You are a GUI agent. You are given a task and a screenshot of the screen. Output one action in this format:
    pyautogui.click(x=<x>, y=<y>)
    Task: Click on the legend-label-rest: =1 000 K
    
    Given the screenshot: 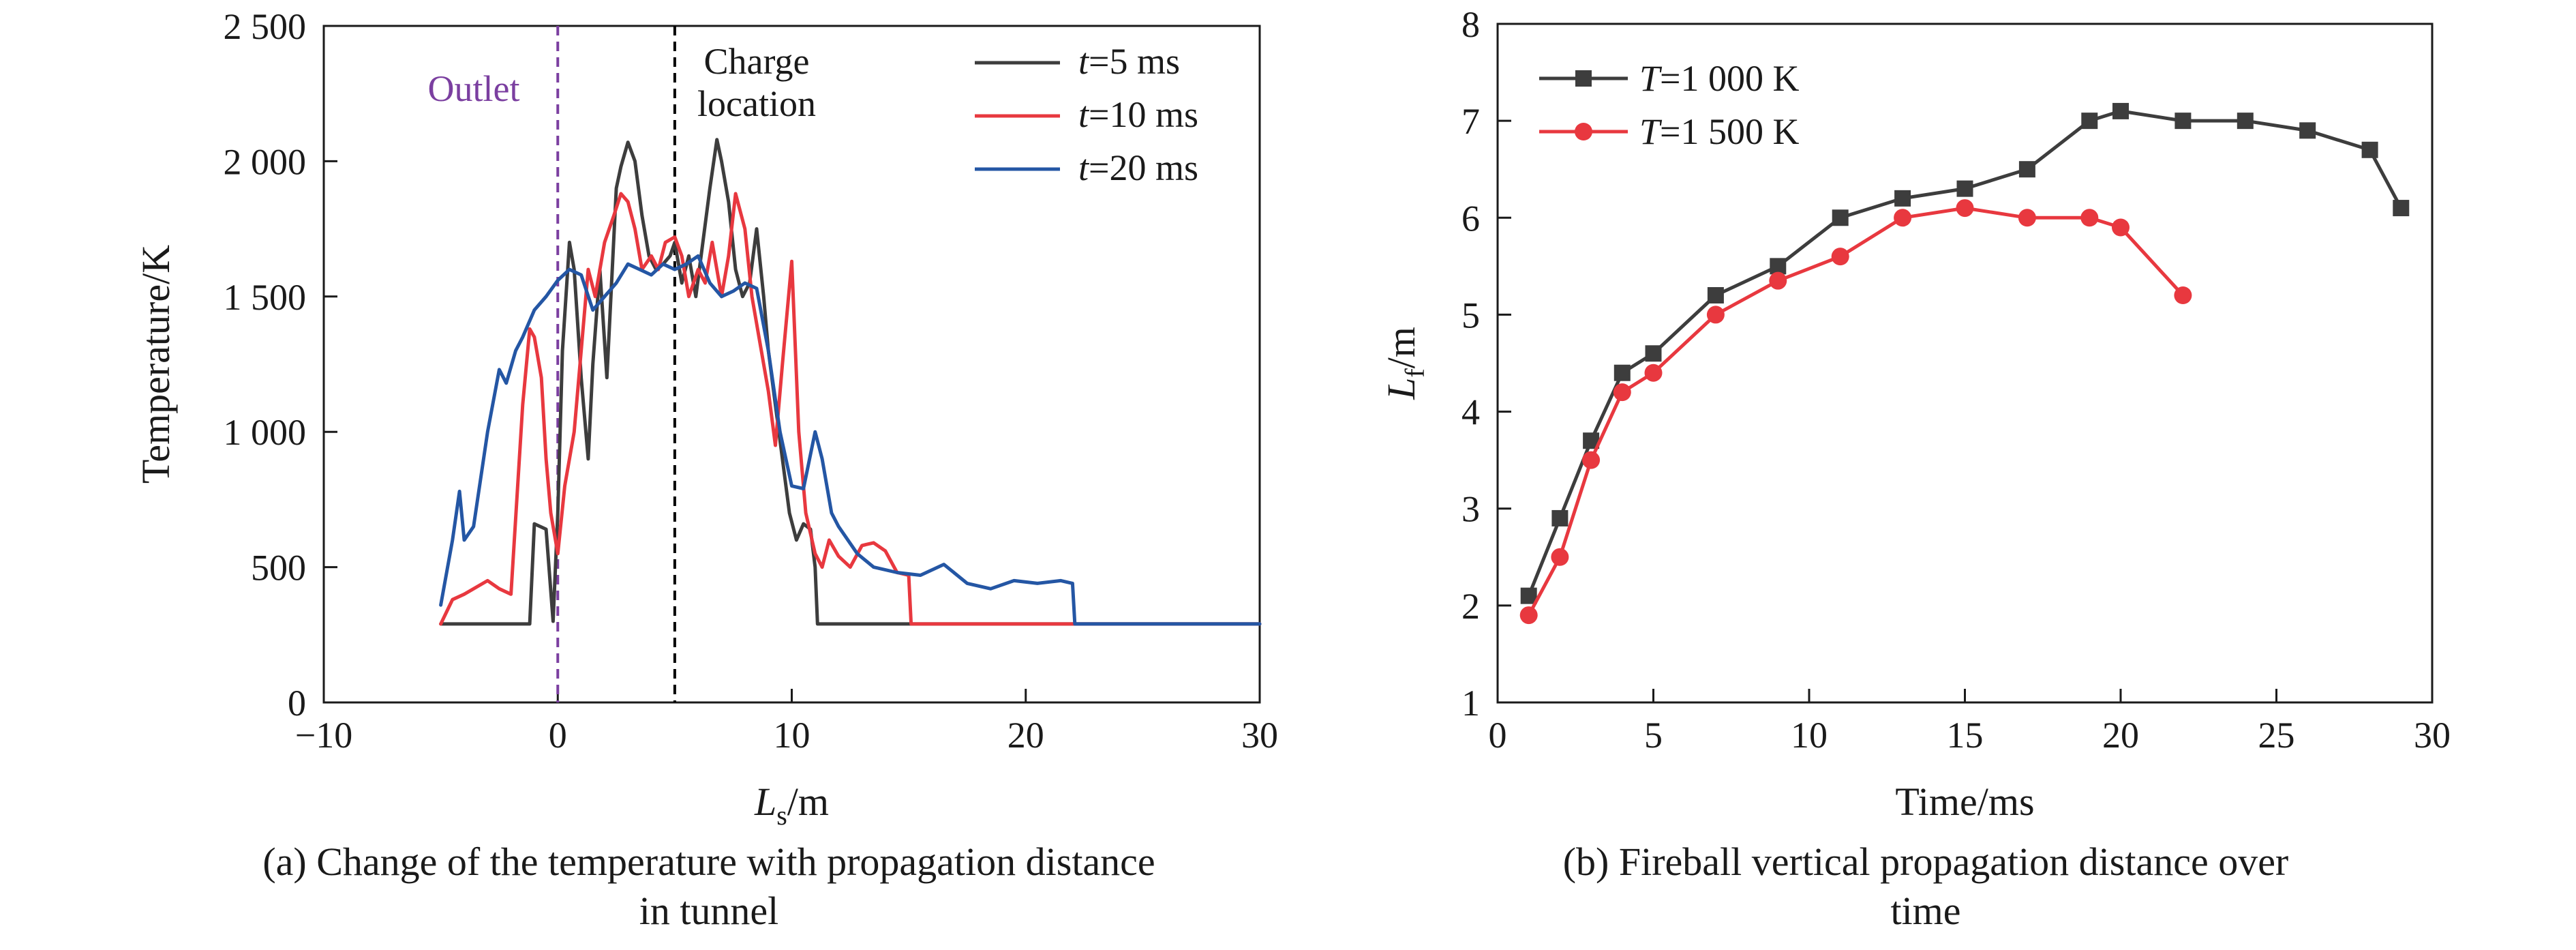 What is the action you would take?
    pyautogui.click(x=1729, y=78)
    